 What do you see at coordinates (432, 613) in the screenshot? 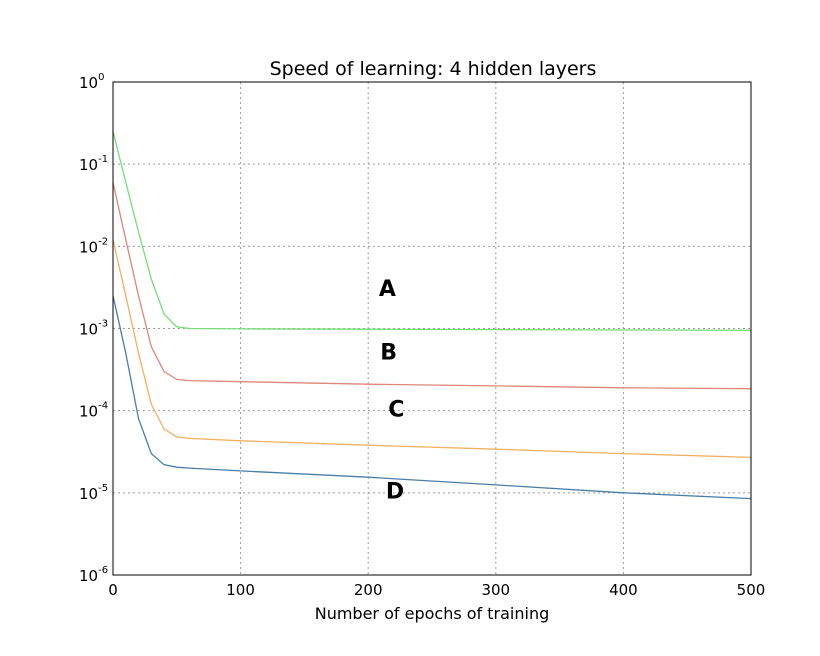
I see `x-axis-label: Number of epochs of training` at bounding box center [432, 613].